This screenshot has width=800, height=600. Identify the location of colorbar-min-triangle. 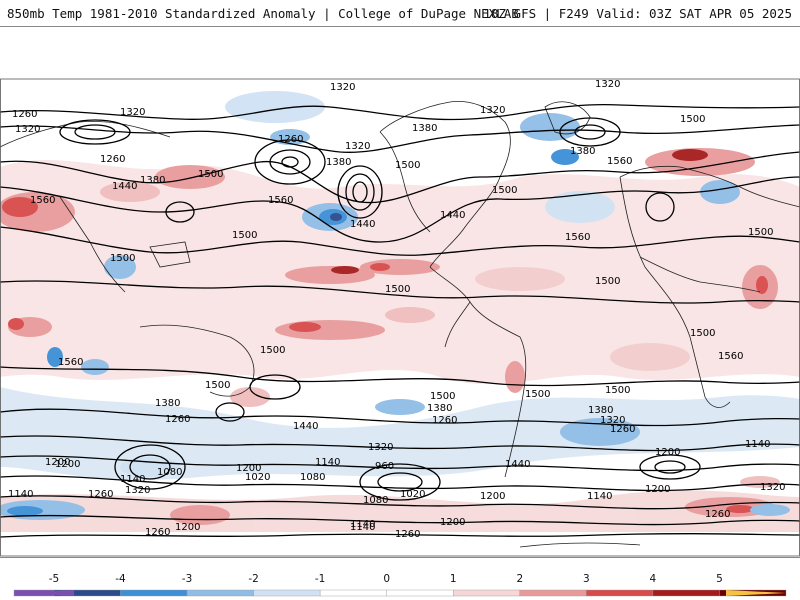
(44, 593).